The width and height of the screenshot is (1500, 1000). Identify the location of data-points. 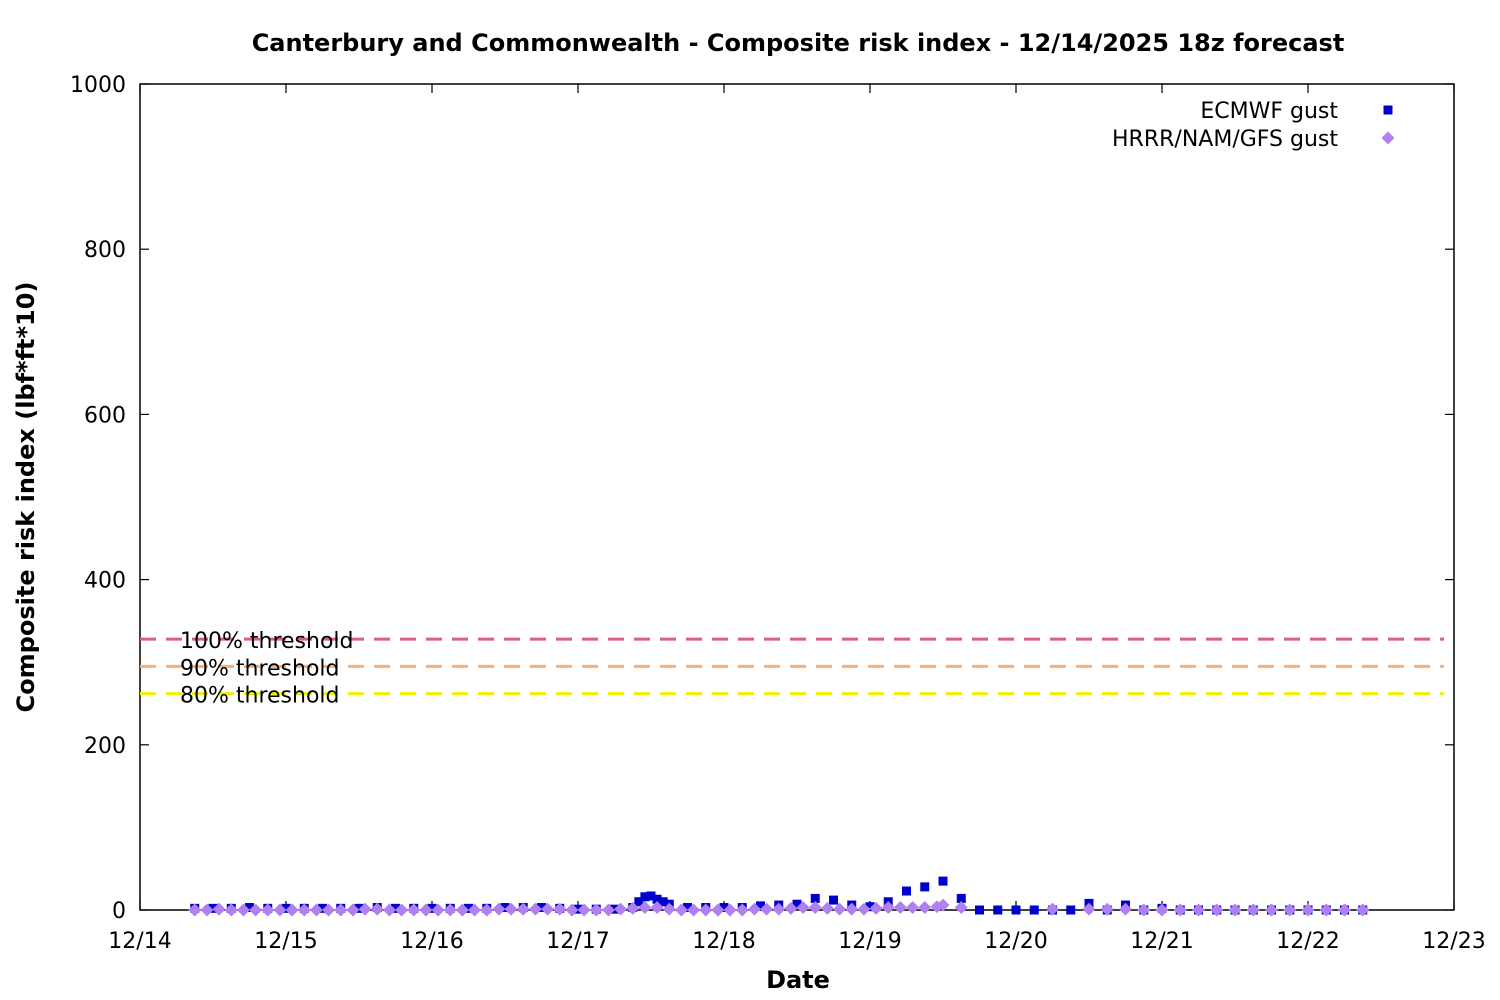
(779, 896).